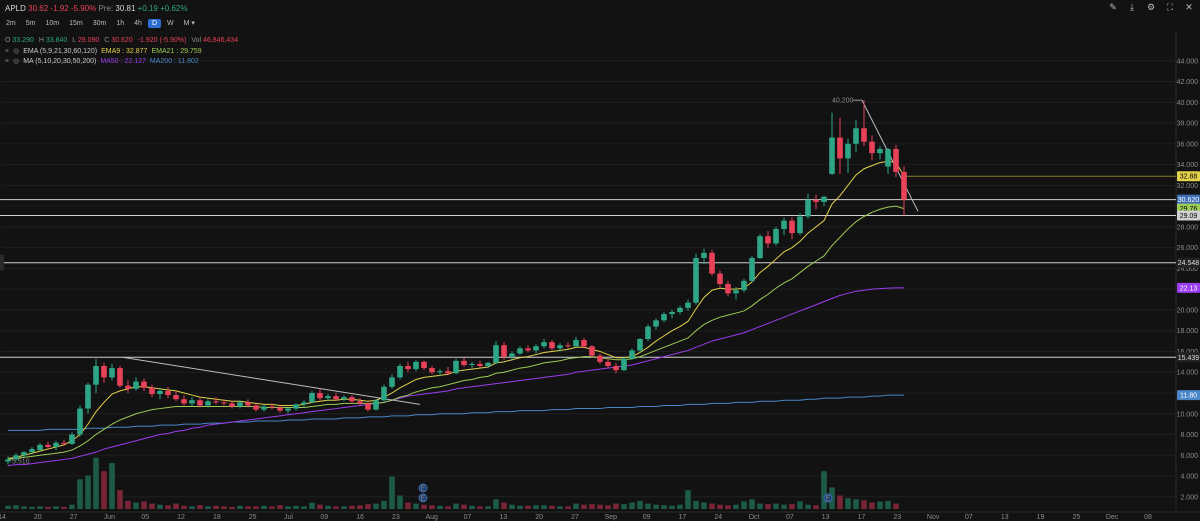 The image size is (1200, 521). I want to click on download-icon: ⤓, so click(1132, 7).